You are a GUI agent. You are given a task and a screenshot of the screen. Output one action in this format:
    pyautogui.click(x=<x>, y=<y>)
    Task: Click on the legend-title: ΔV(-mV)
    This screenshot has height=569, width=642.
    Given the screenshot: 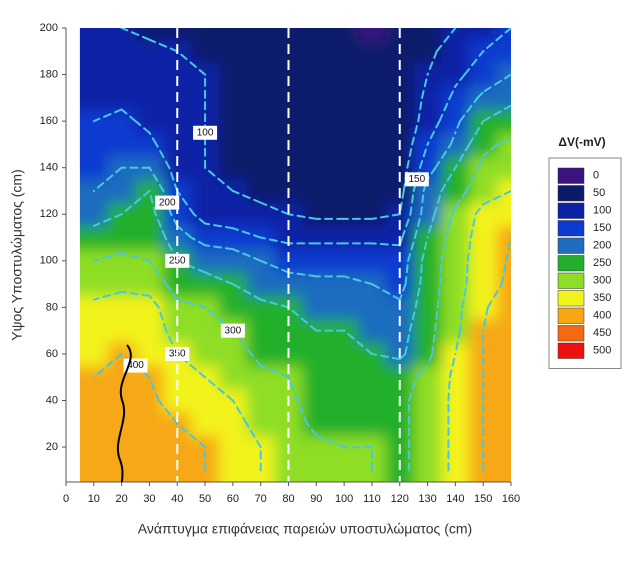 What is the action you would take?
    pyautogui.click(x=581, y=142)
    